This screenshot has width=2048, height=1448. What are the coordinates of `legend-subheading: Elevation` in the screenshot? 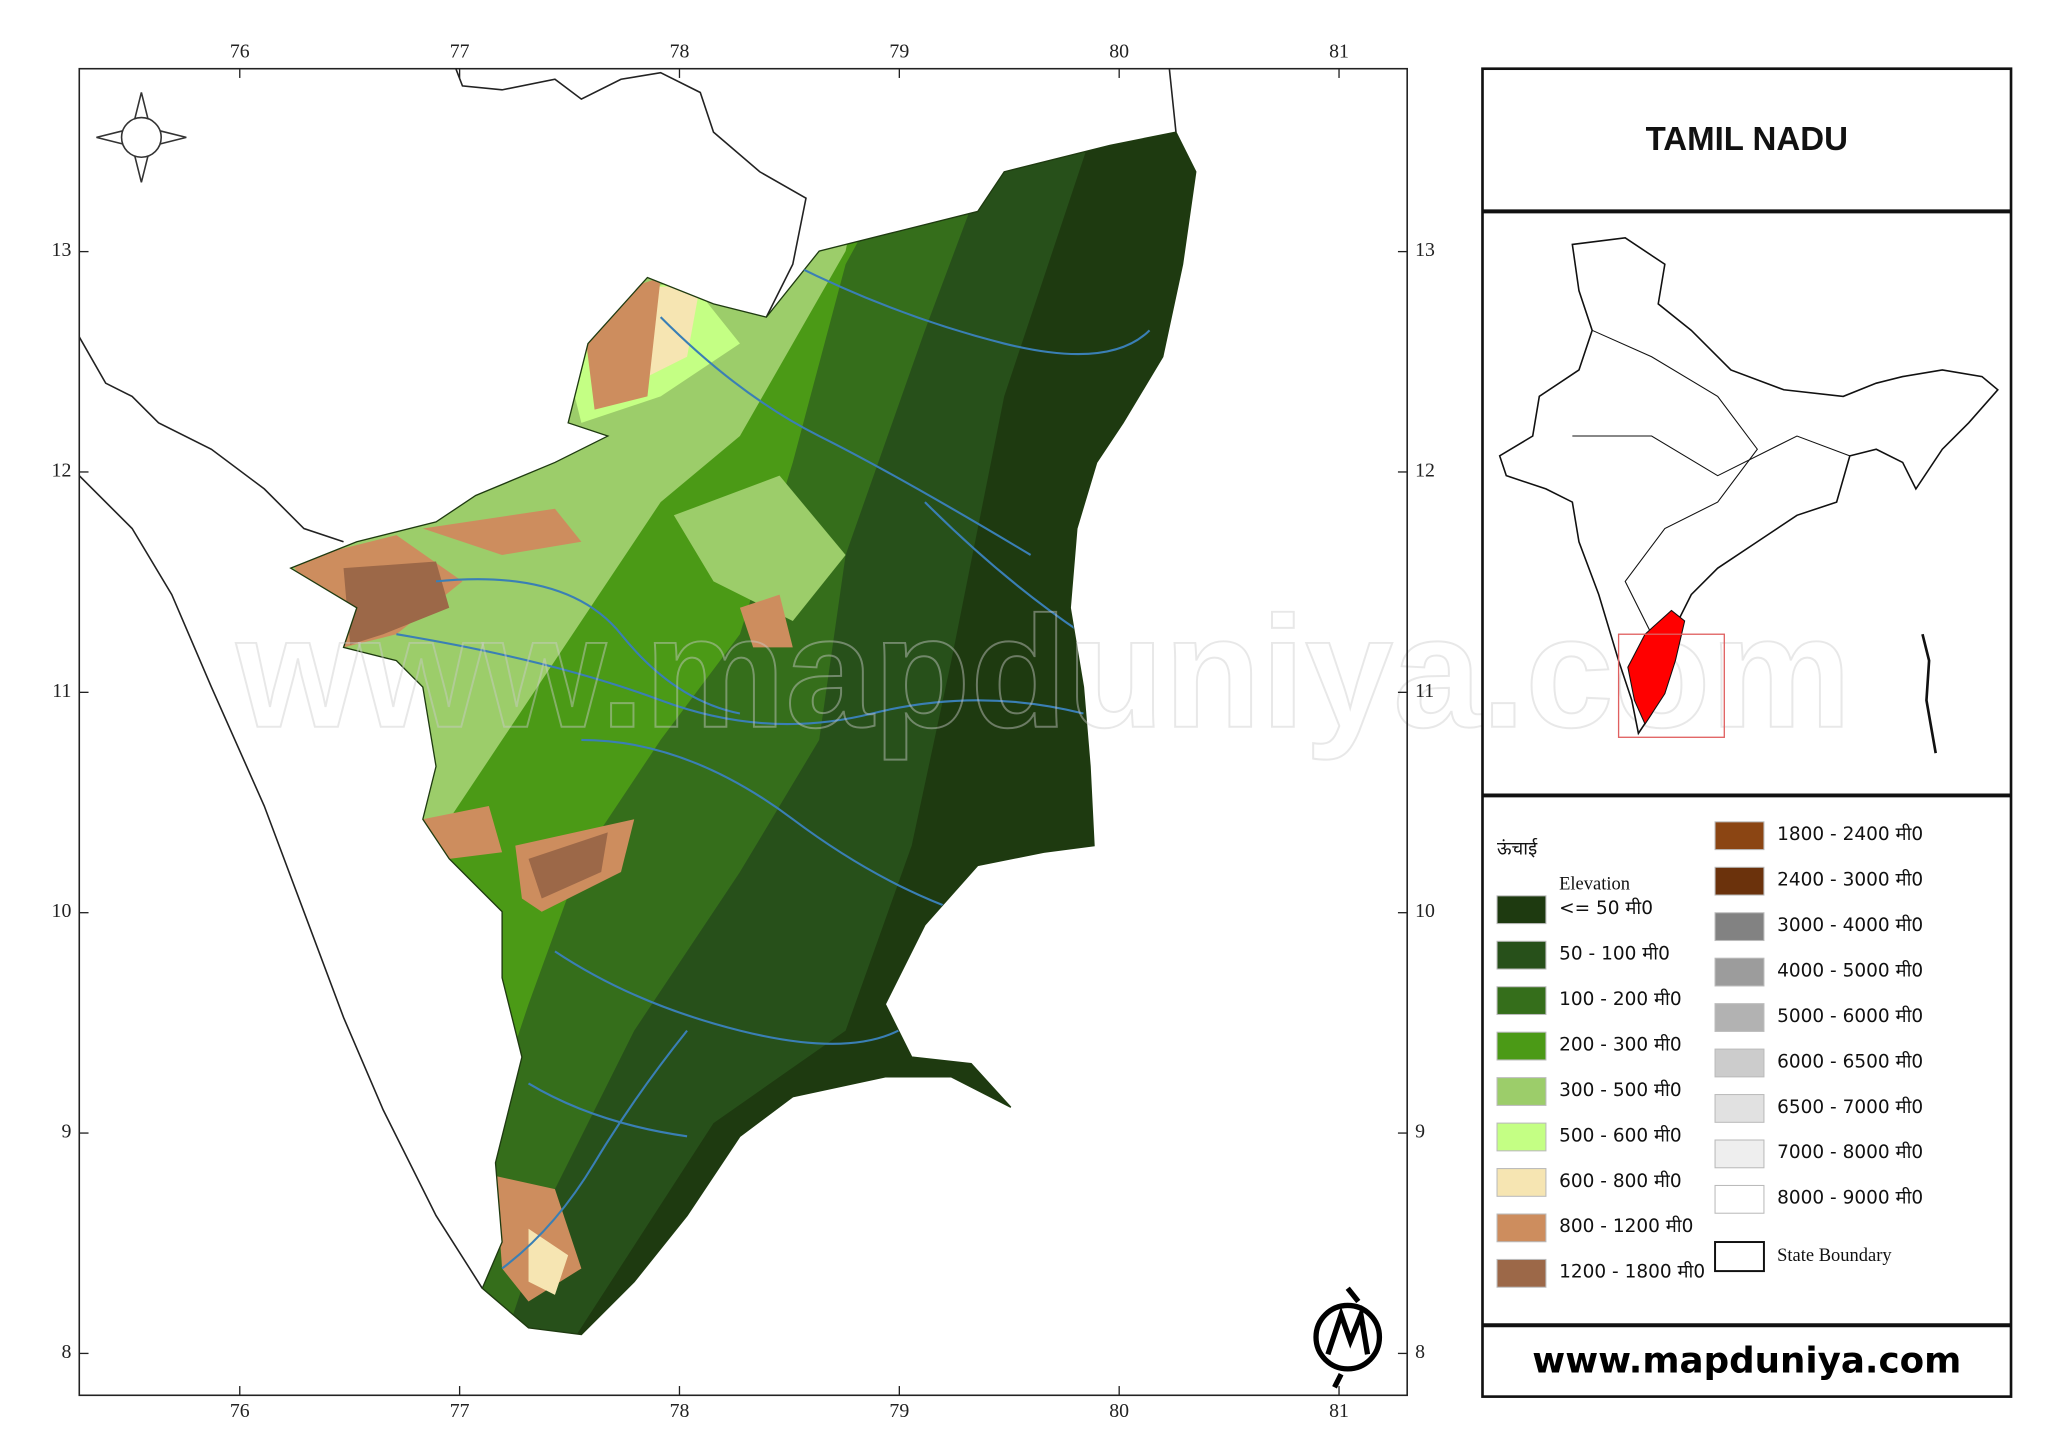 It's located at (1594, 884).